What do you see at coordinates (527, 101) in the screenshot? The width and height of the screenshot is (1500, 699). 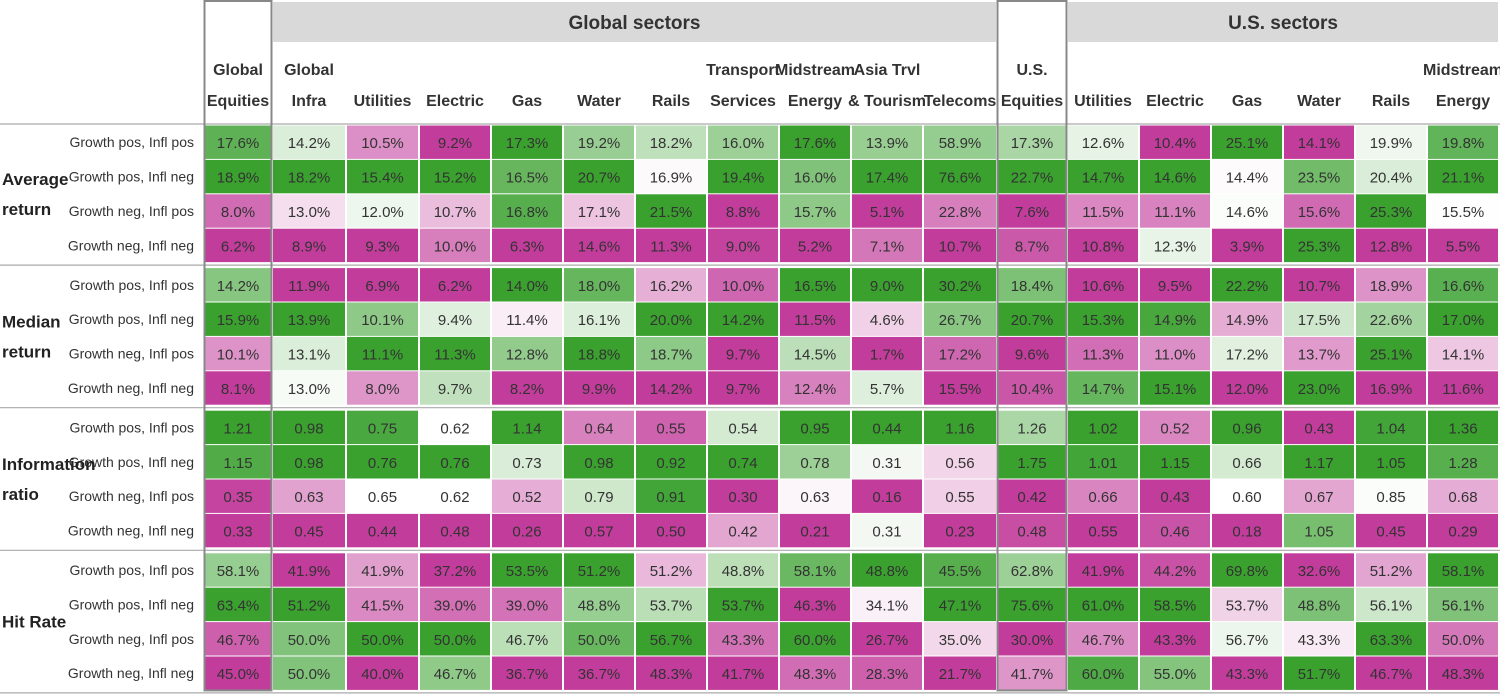 I see `column-header: Gas` at bounding box center [527, 101].